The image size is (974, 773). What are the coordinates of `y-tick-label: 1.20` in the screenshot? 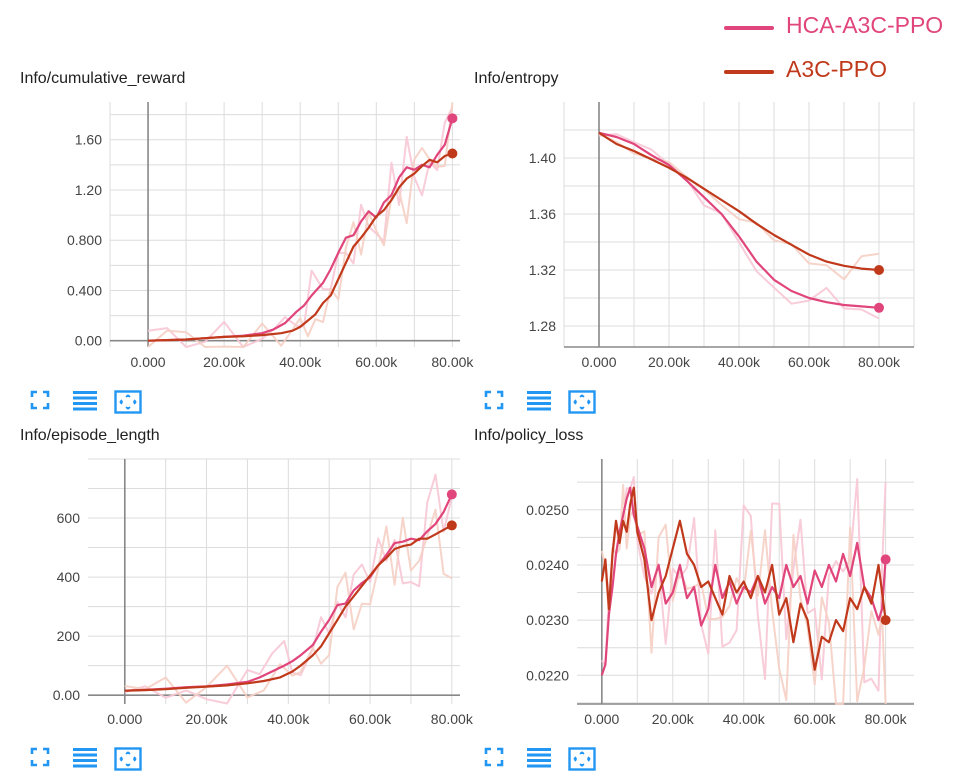 It's located at (88, 190).